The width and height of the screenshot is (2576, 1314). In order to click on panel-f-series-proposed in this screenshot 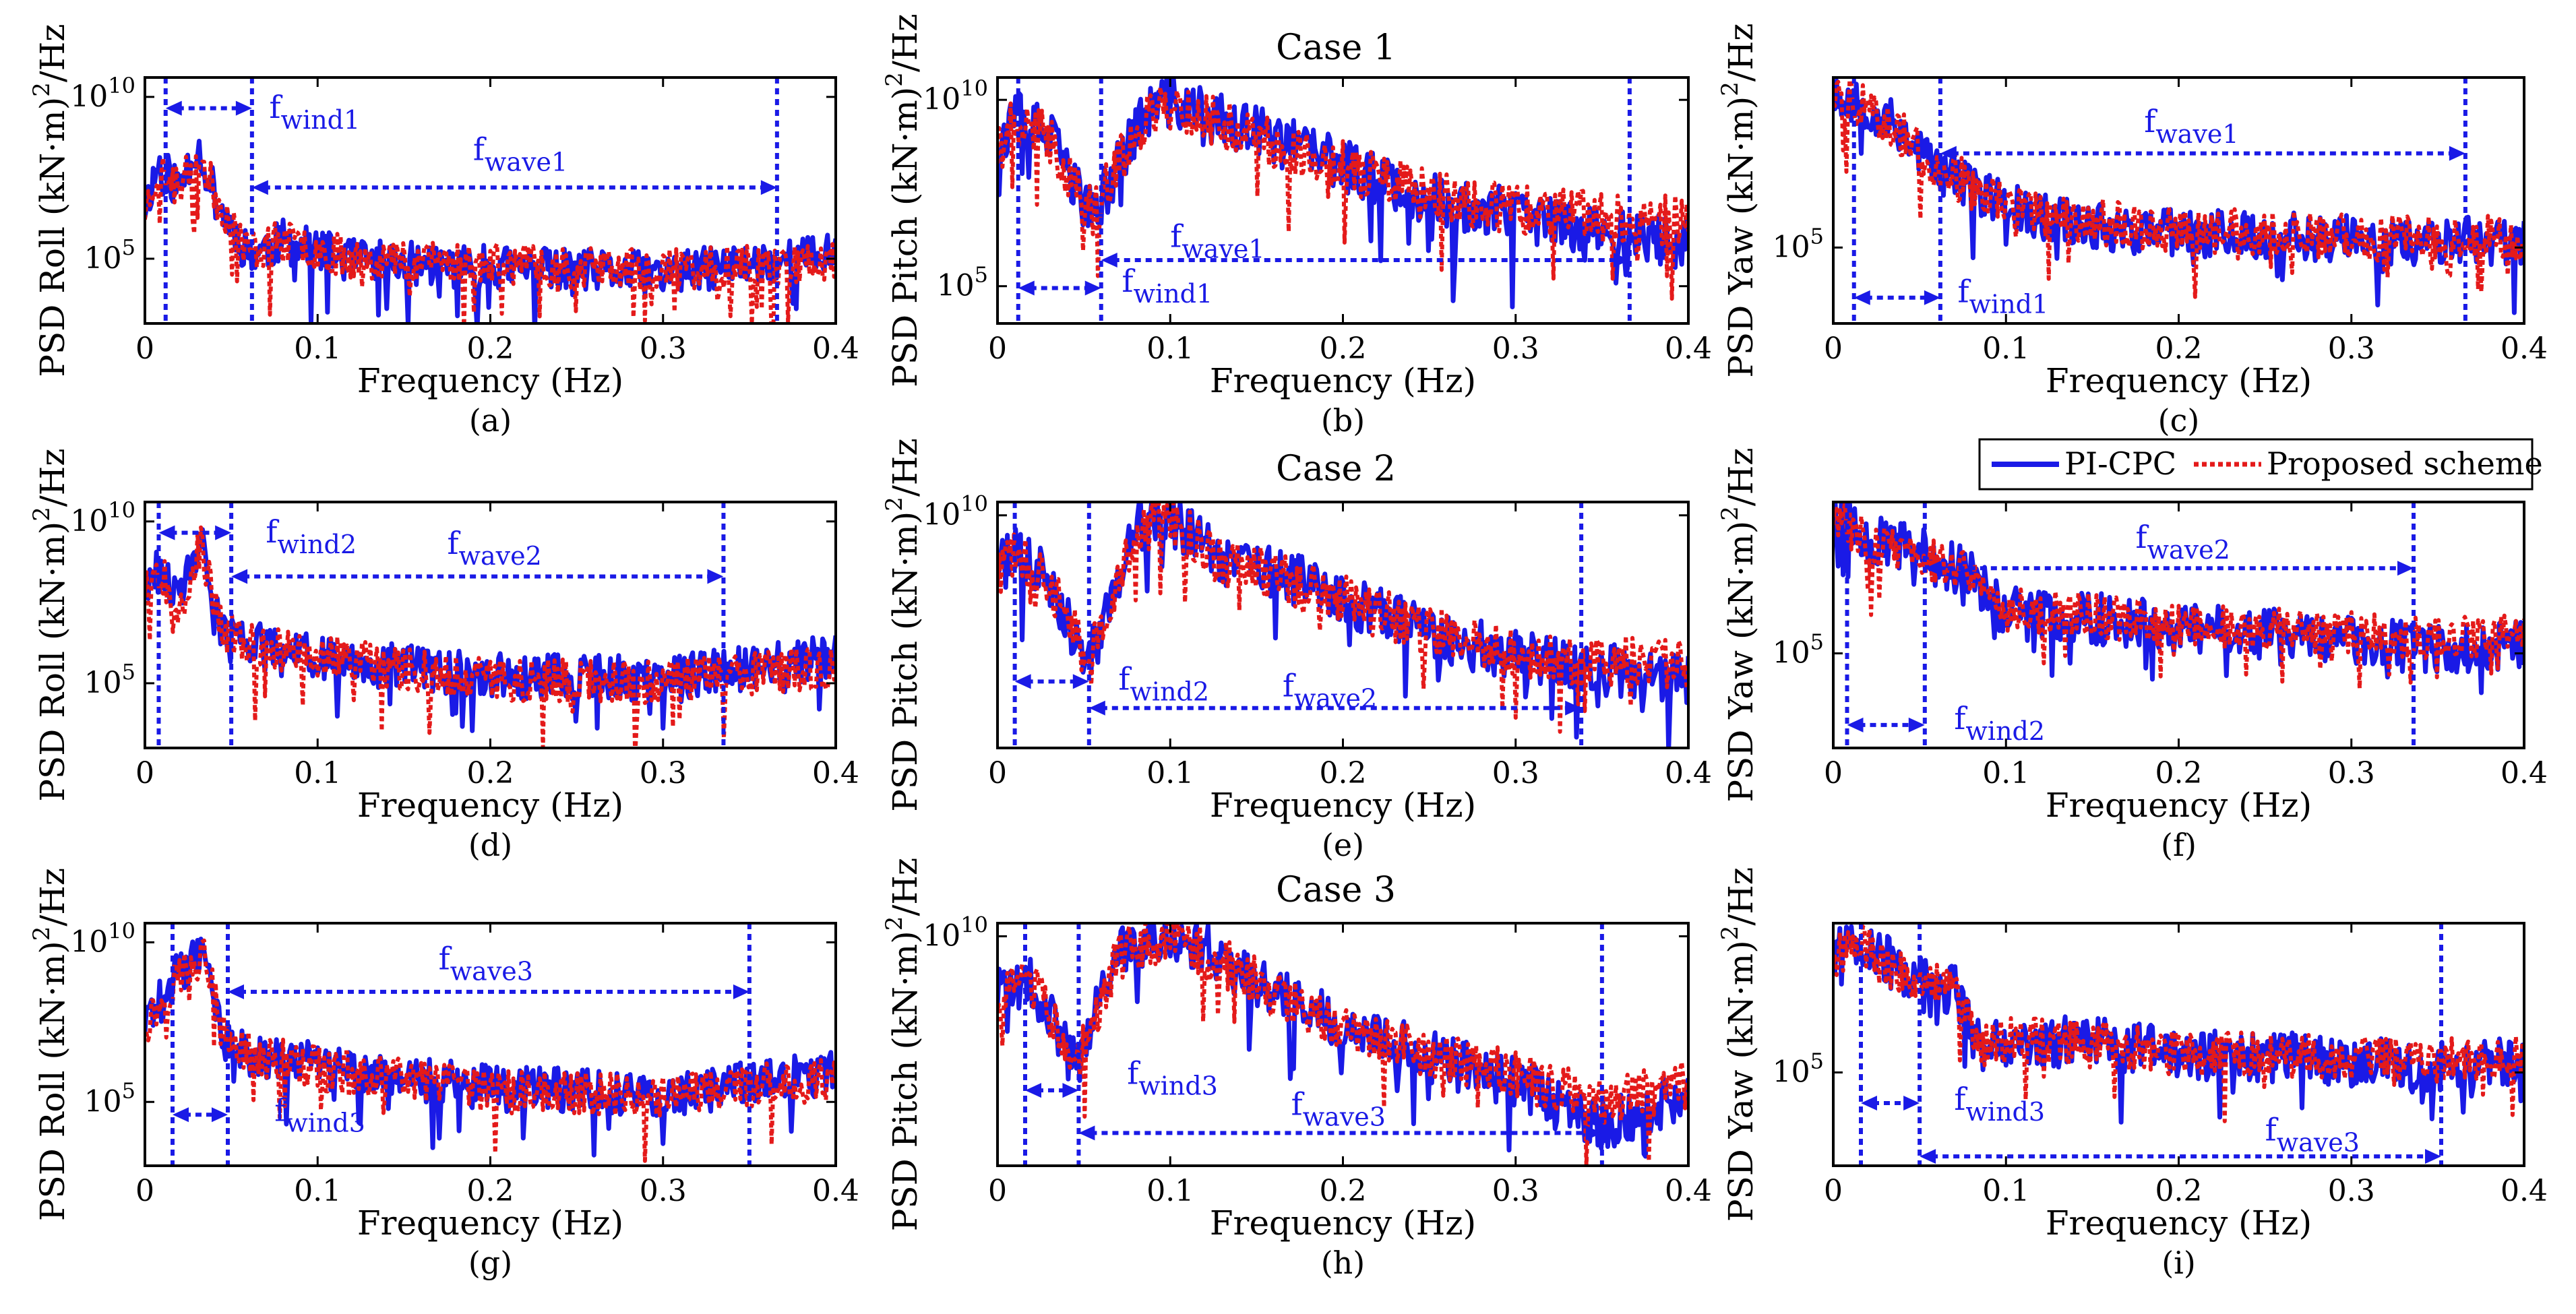, I will do `click(2178, 596)`.